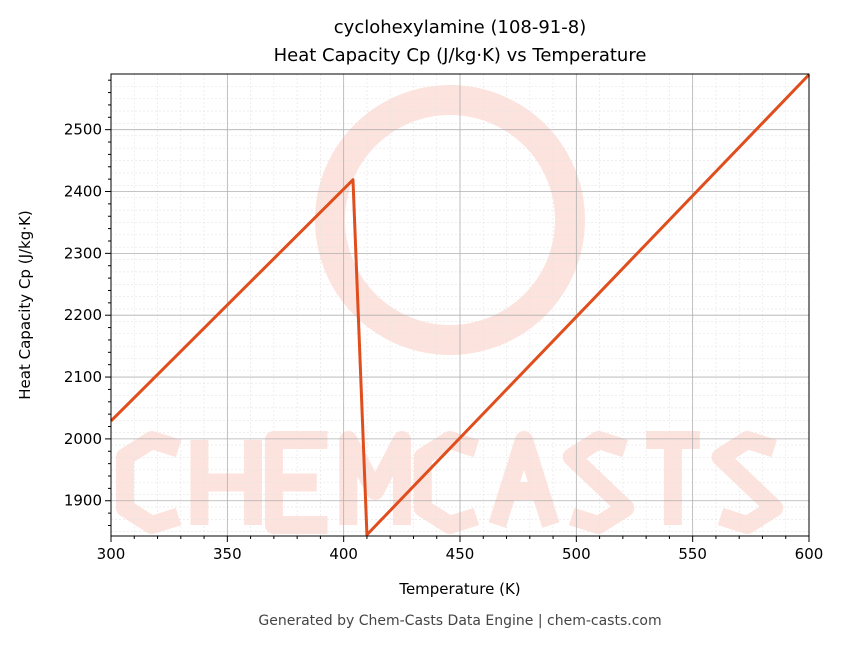  Describe the element at coordinates (83, 439) in the screenshot. I see `y-tick-label: 2000` at that location.